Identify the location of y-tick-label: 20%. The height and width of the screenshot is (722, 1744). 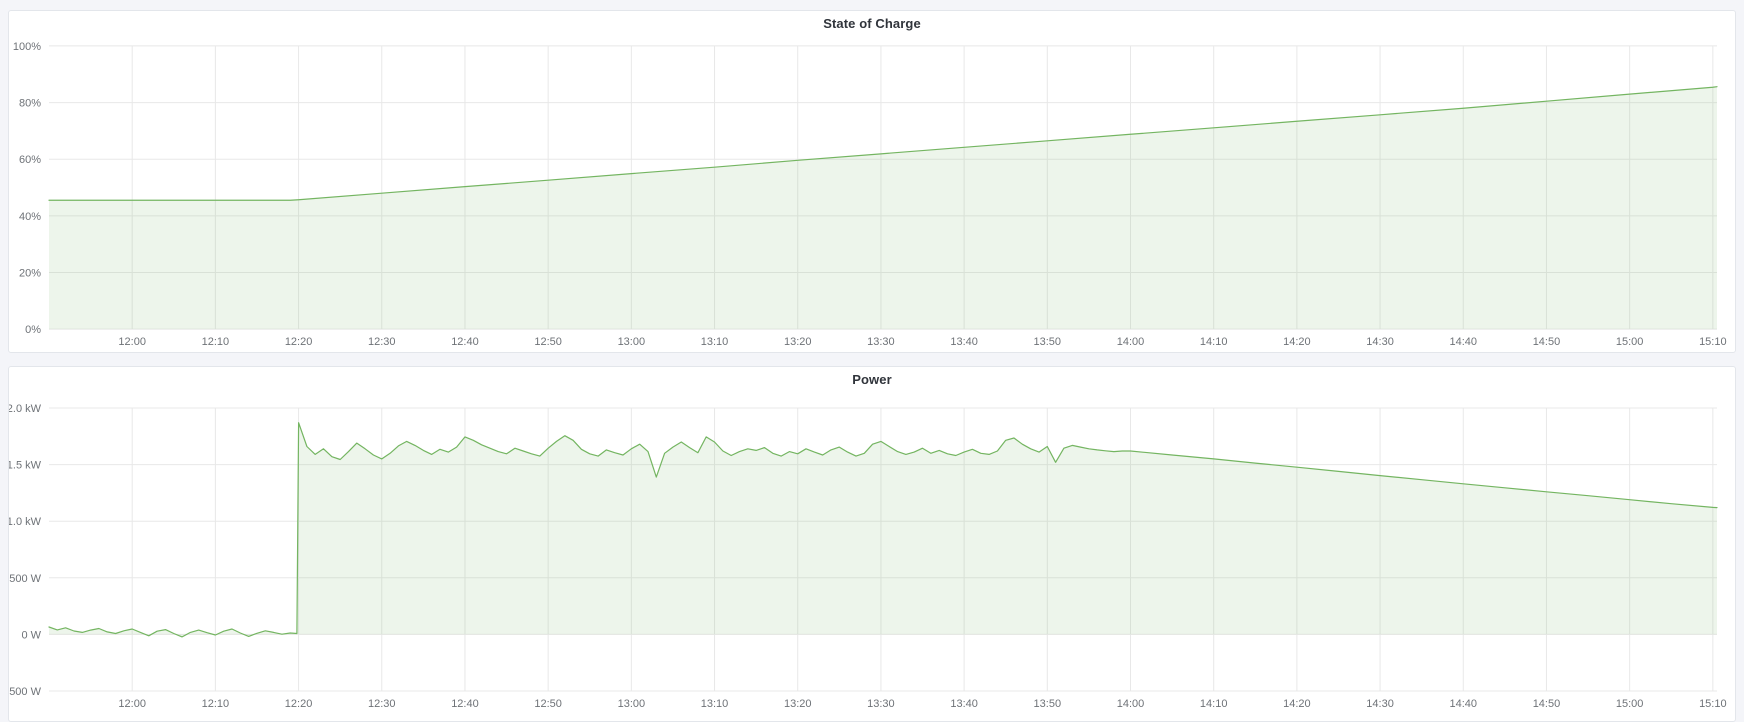
(30, 274).